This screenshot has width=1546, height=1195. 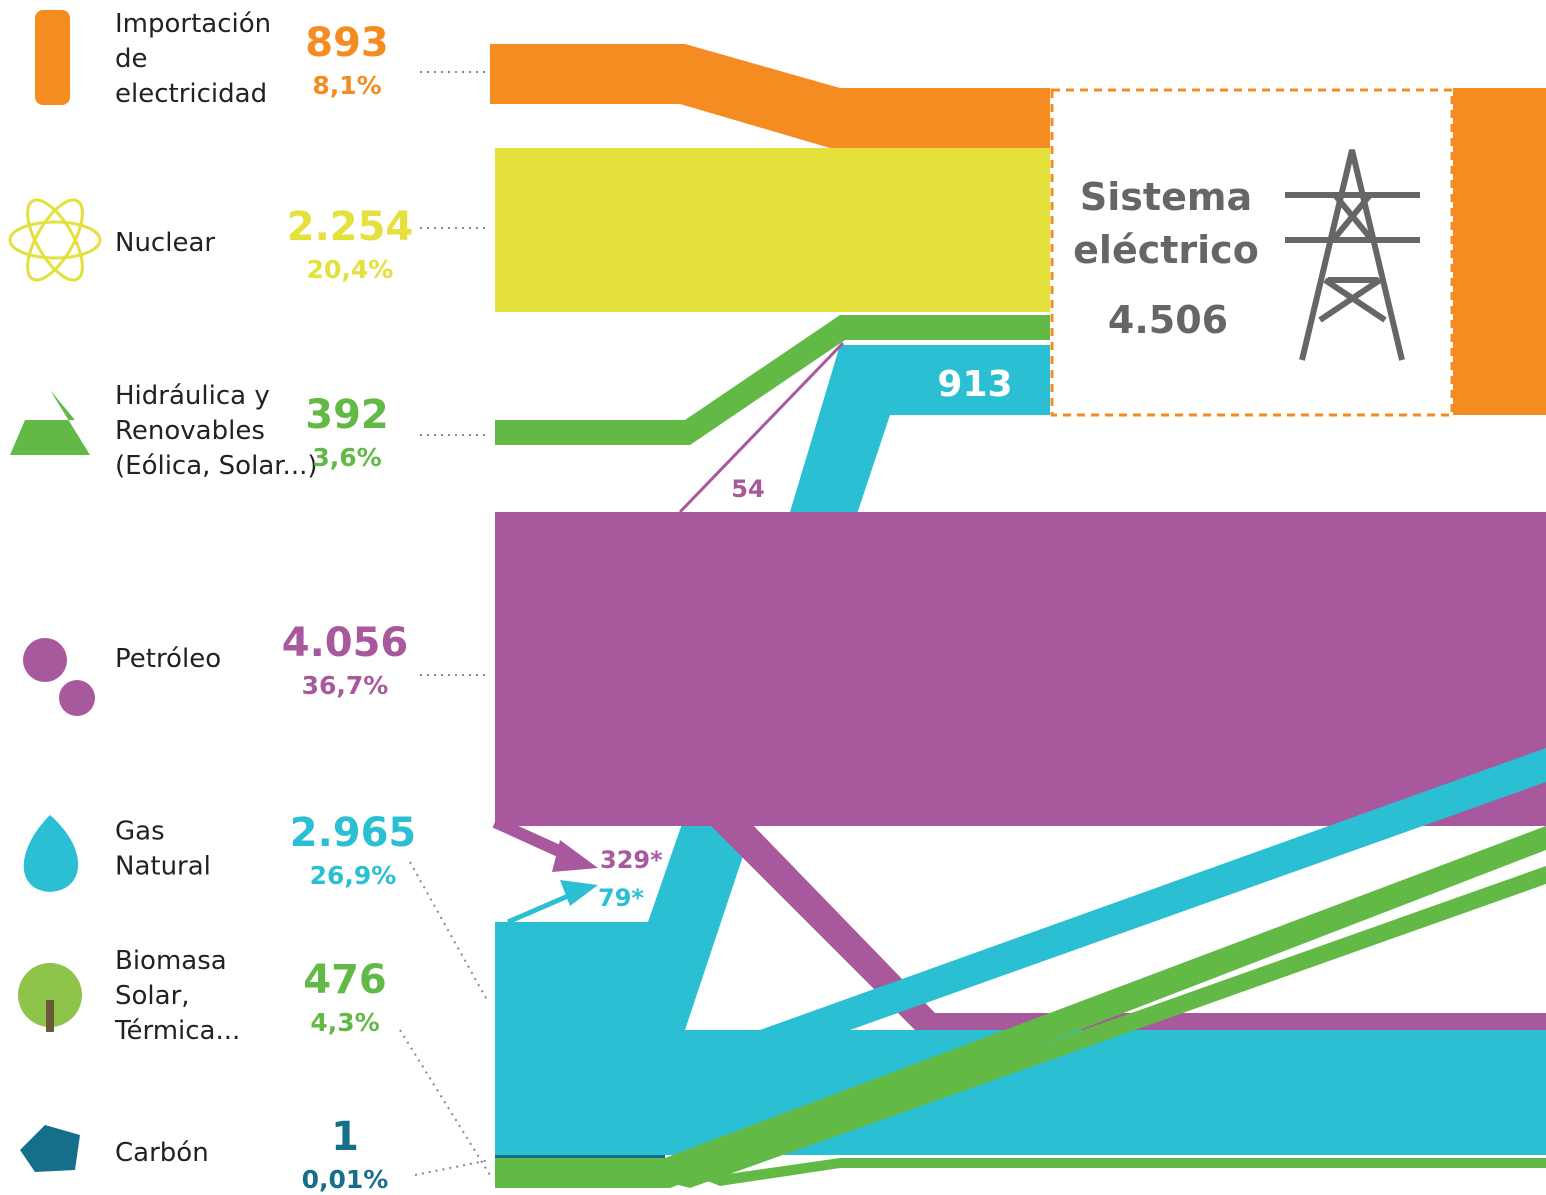 What do you see at coordinates (1123, 1172) in the screenshot?
I see `biomass-flow` at bounding box center [1123, 1172].